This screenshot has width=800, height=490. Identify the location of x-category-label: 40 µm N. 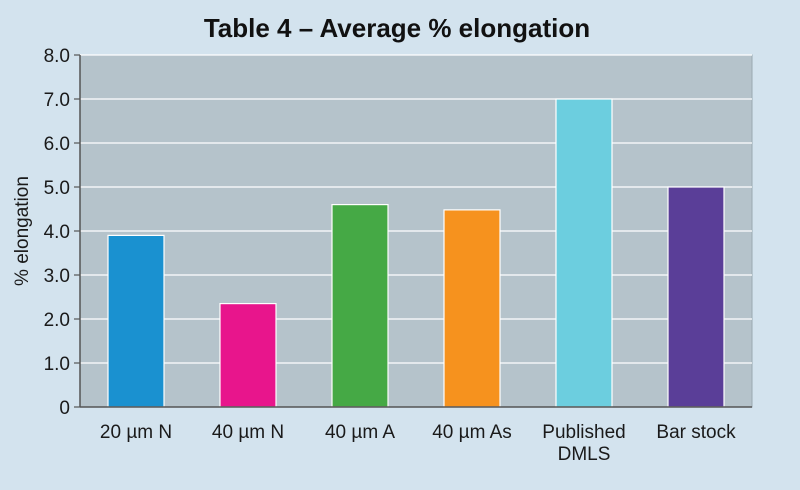
(248, 432).